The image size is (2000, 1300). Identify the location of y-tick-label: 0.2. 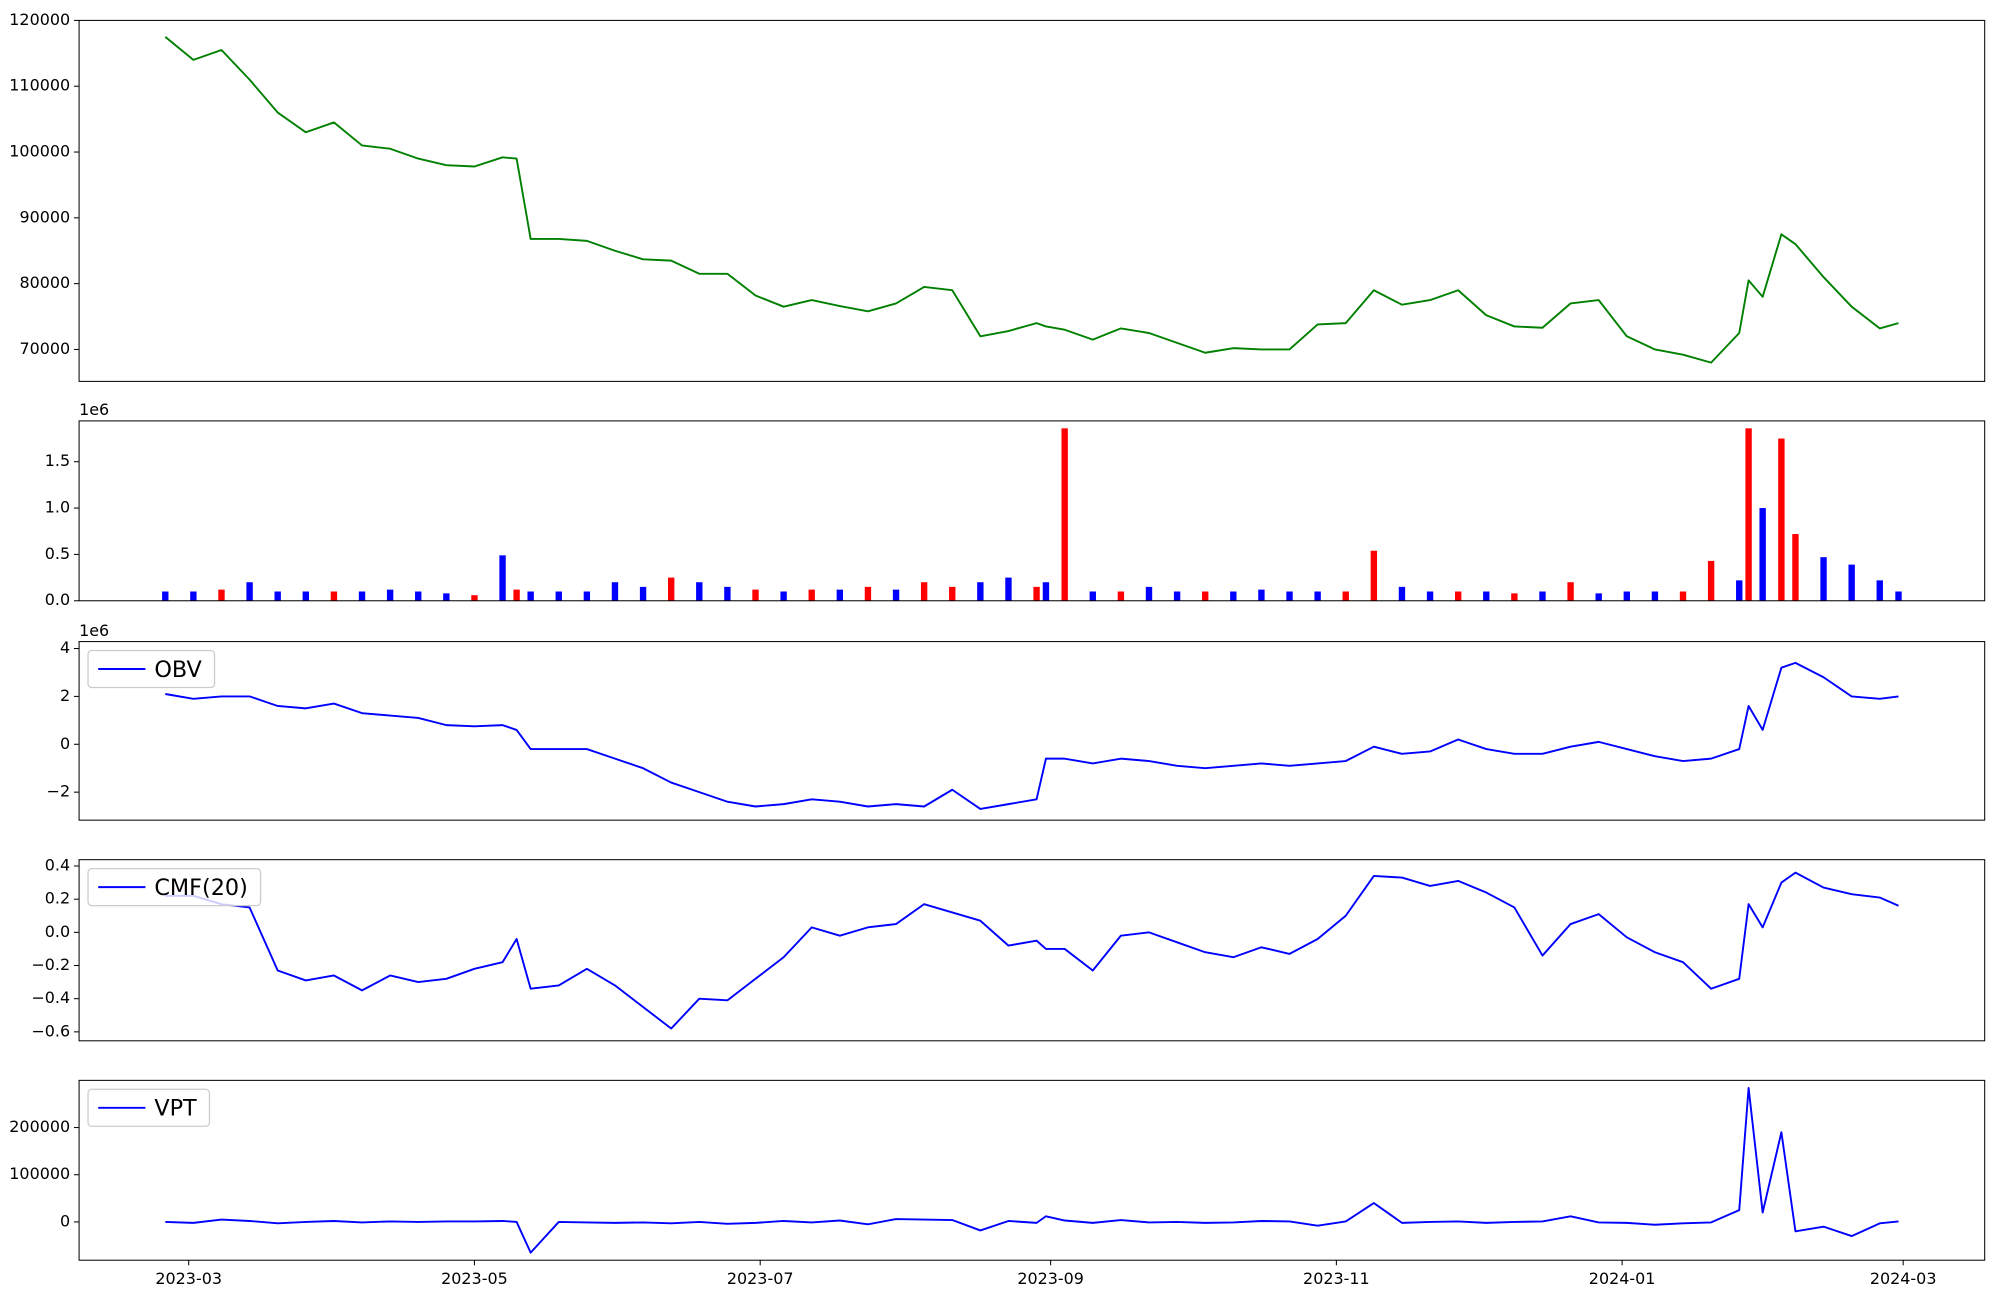
(57, 898).